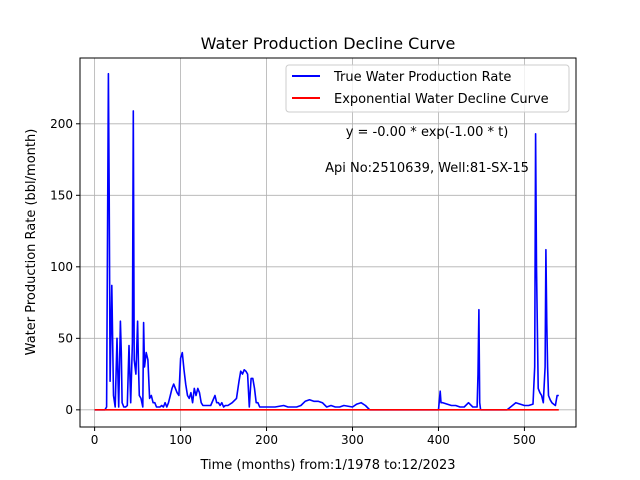 The image size is (640, 480). Describe the element at coordinates (61, 195) in the screenshot. I see `y-tick-label: 150` at that location.